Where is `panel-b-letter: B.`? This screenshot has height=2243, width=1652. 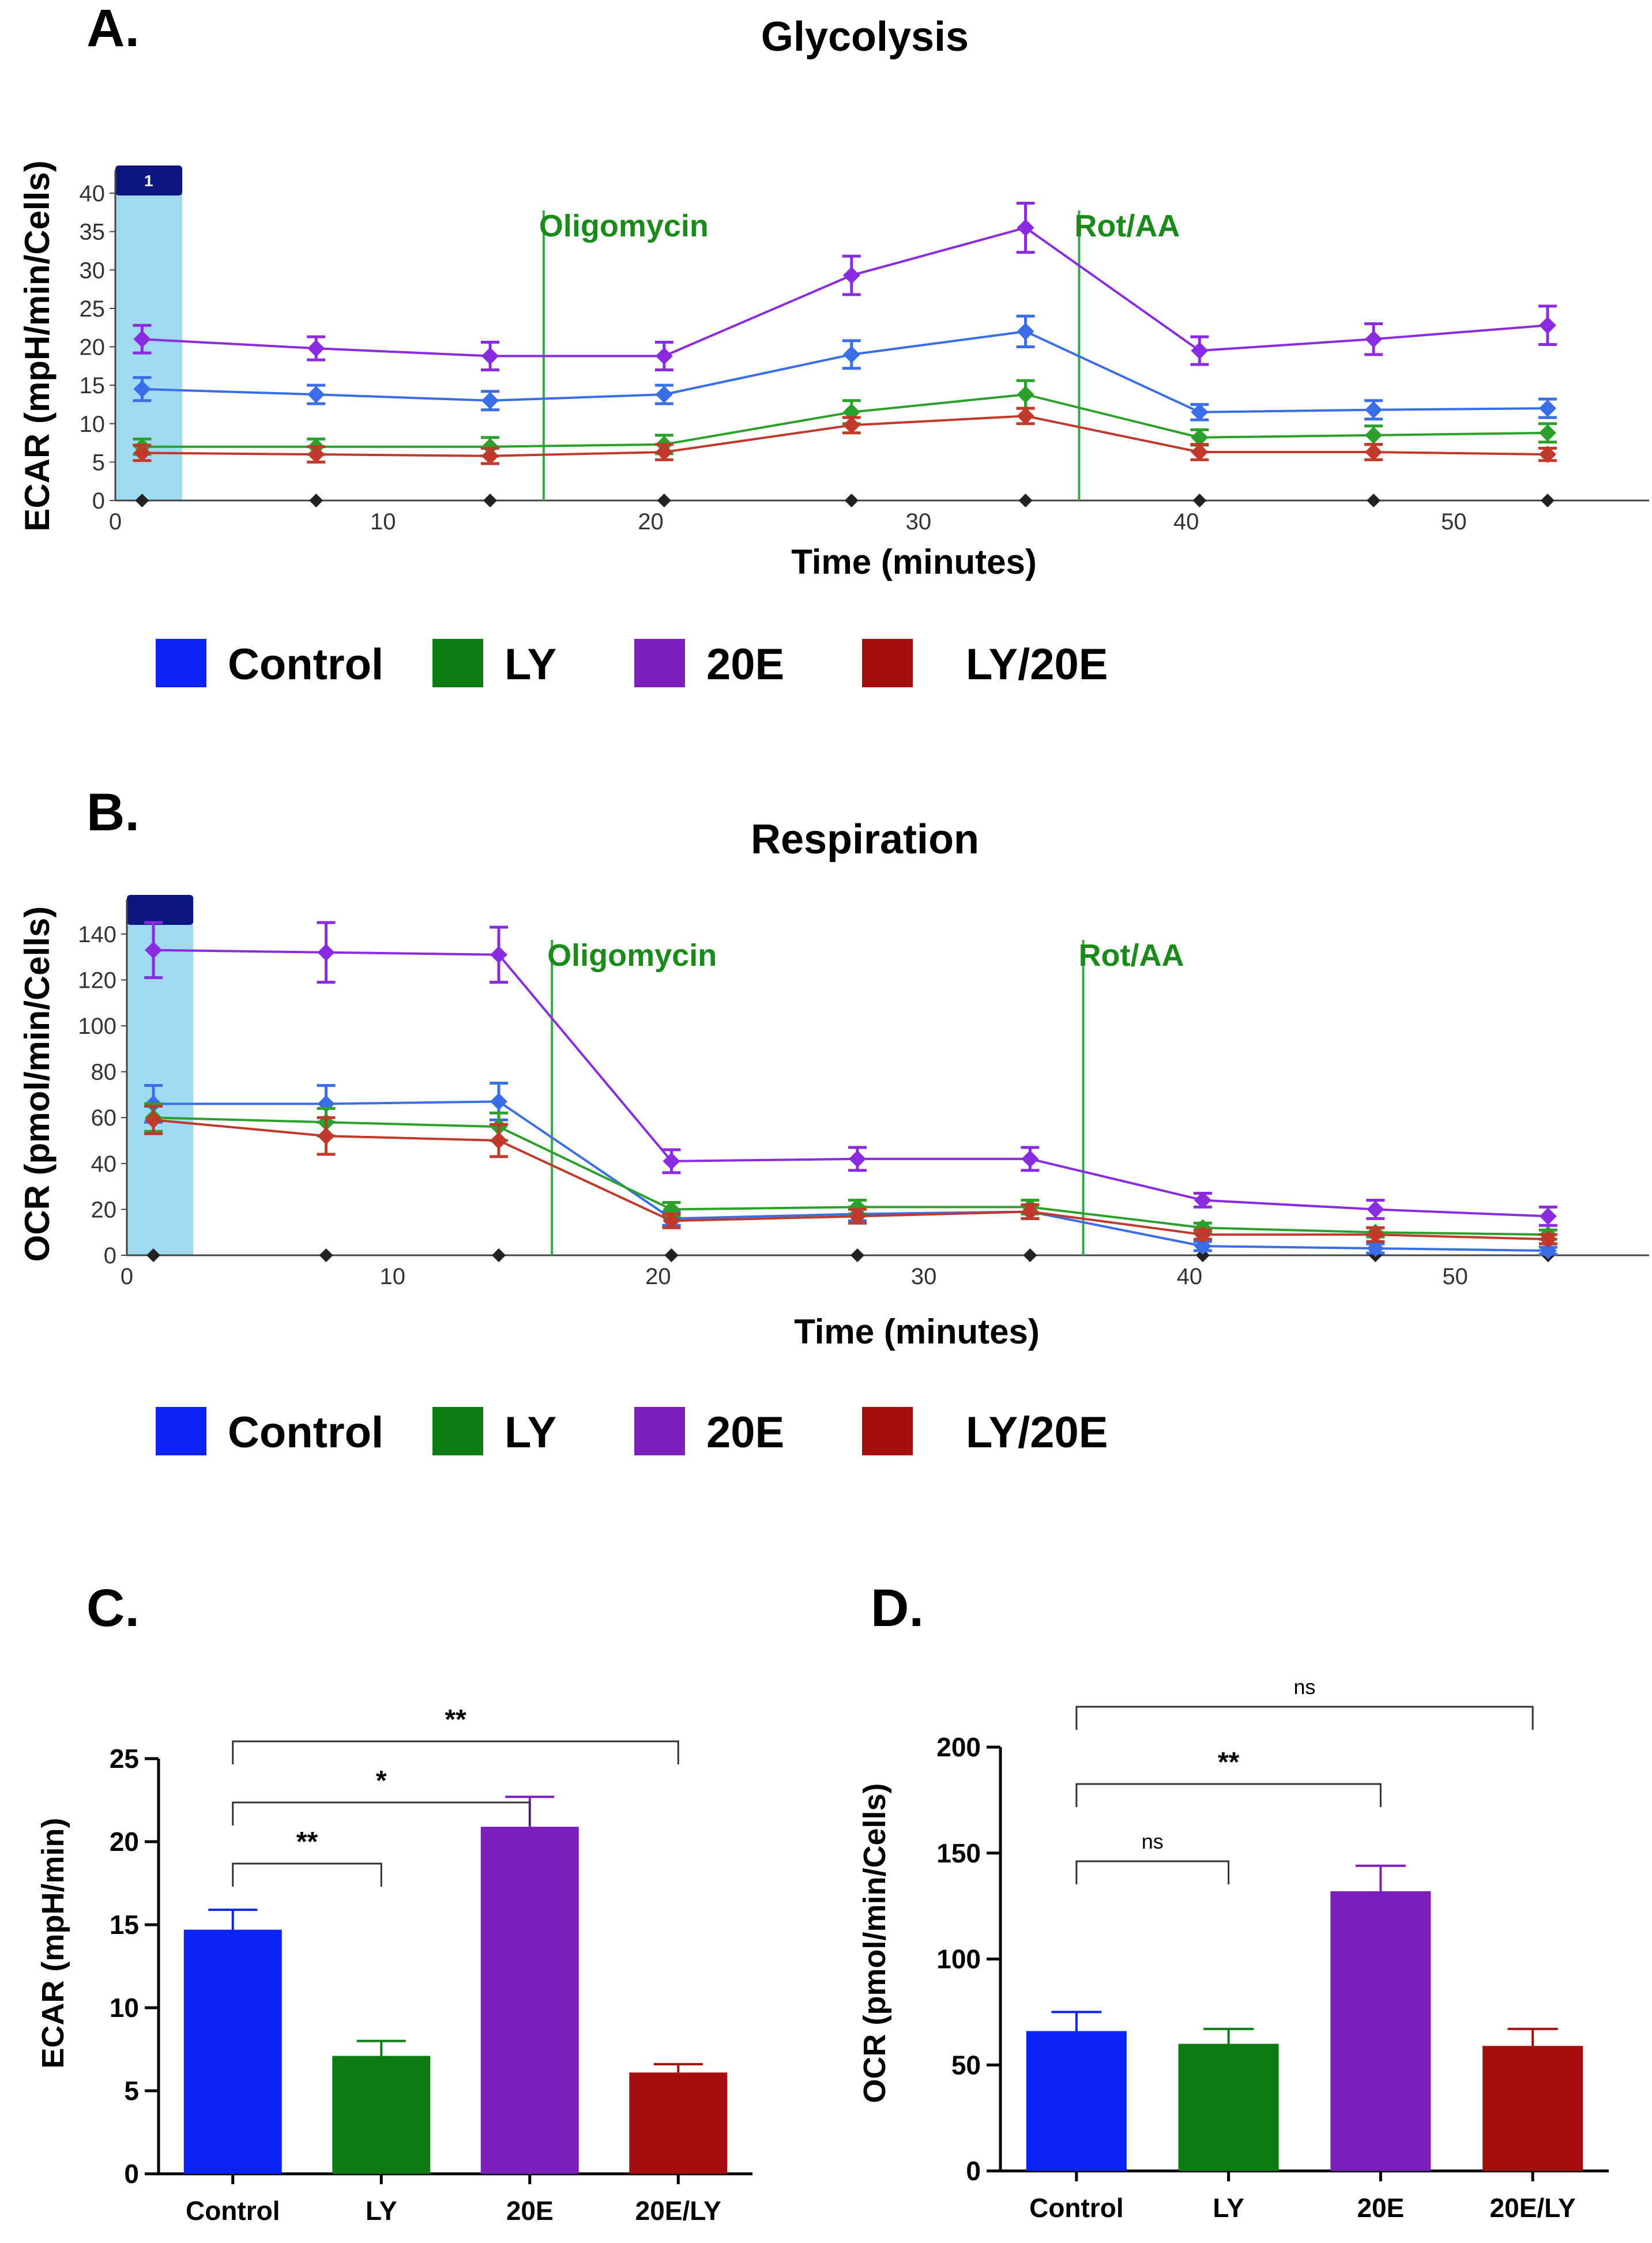 panel-b-letter: B. is located at coordinates (113, 812).